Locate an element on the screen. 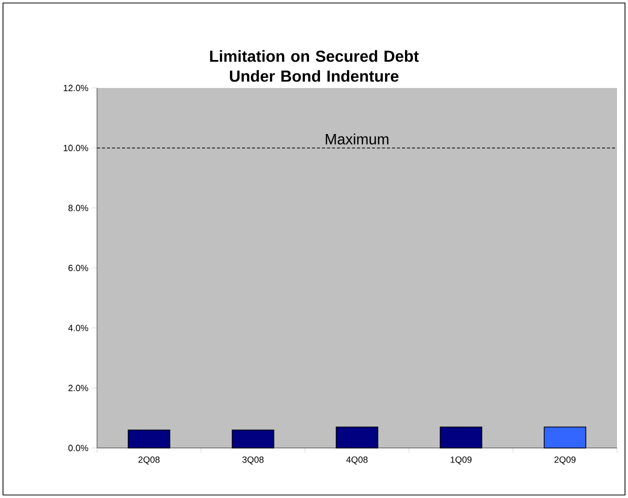 The width and height of the screenshot is (628, 498). y-tick-label: 10.0% is located at coordinates (76, 148).